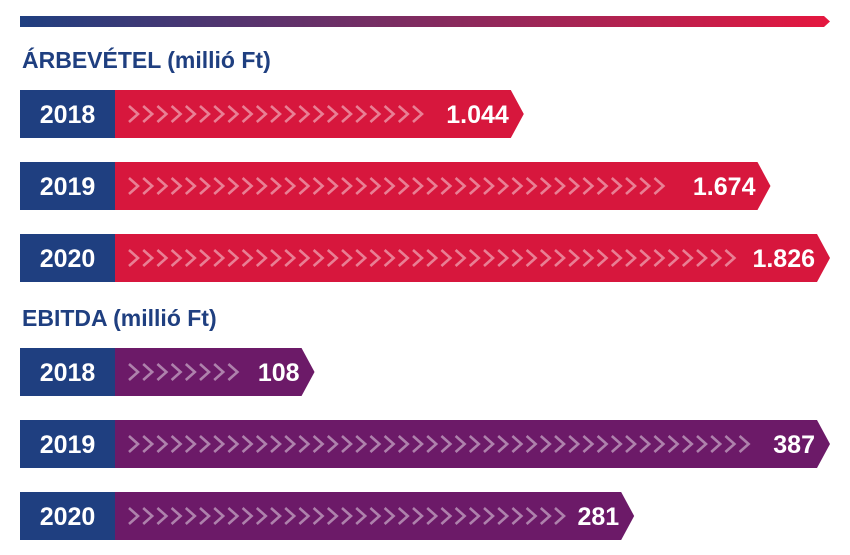 This screenshot has width=850, height=555. I want to click on revenue-bar-row: 2020 1.826, so click(425, 258).